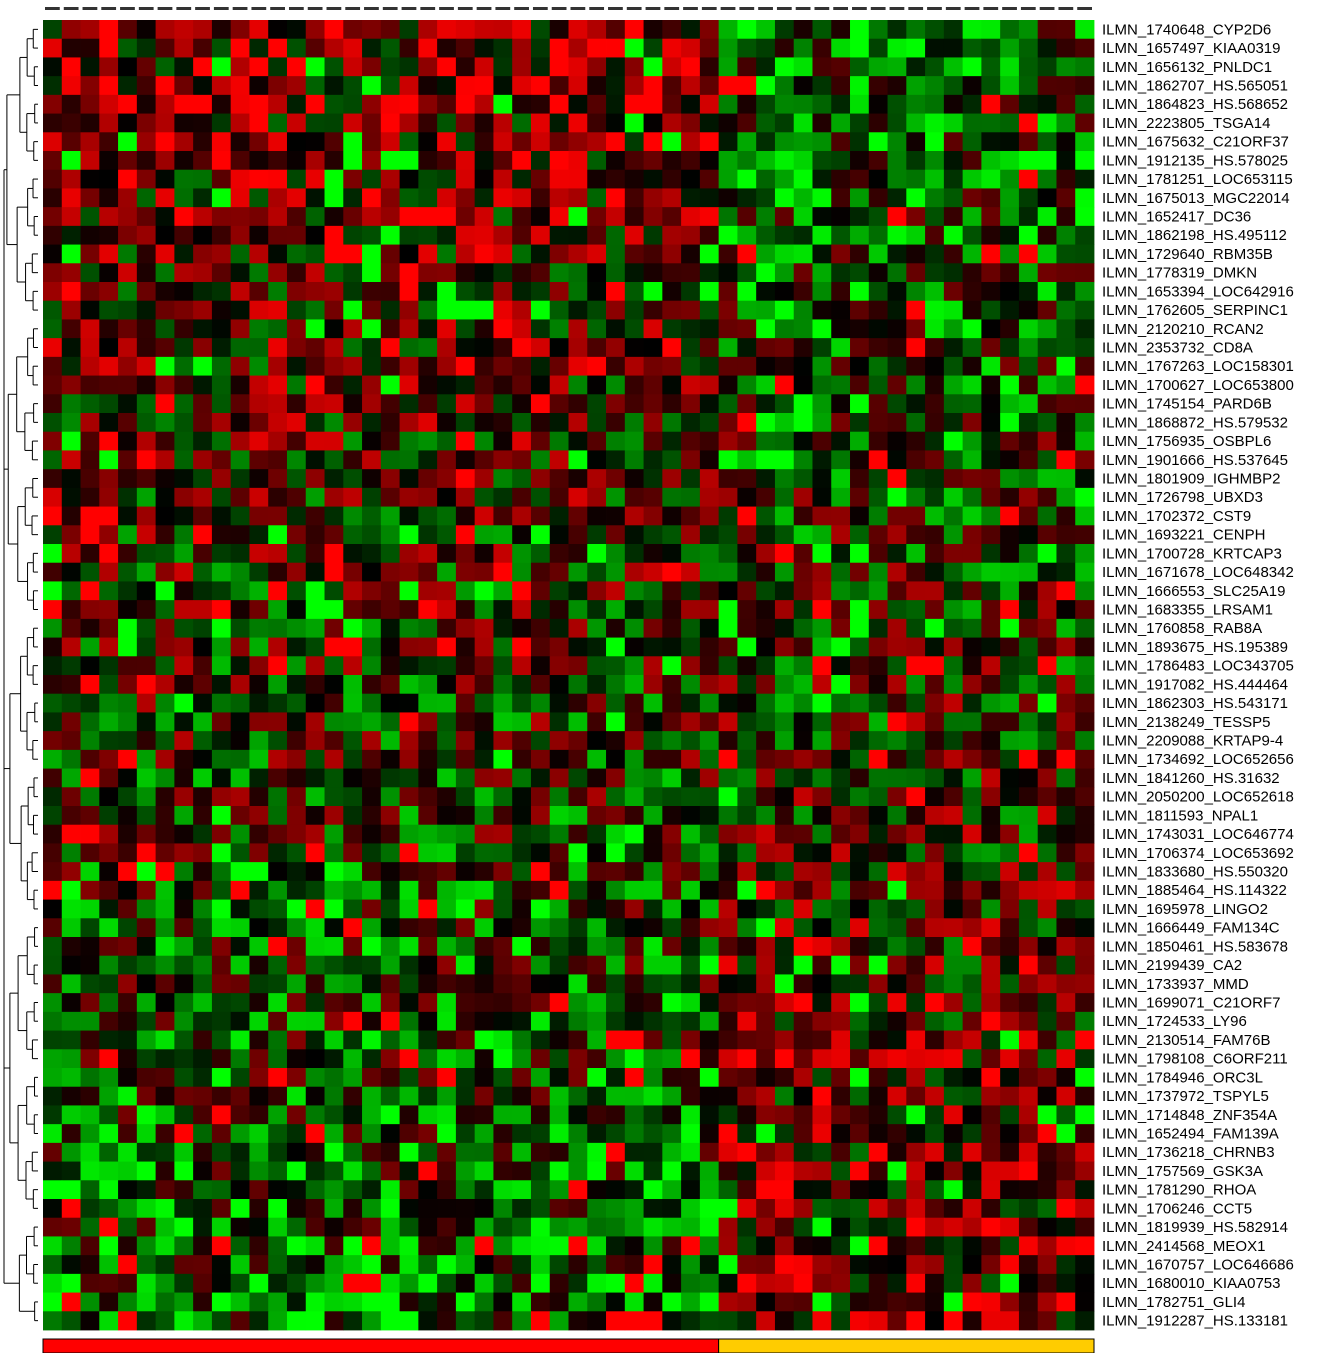 The image size is (1328, 1353). I want to click on row-label: ILMN_1729640_RBM35B, so click(1187, 254).